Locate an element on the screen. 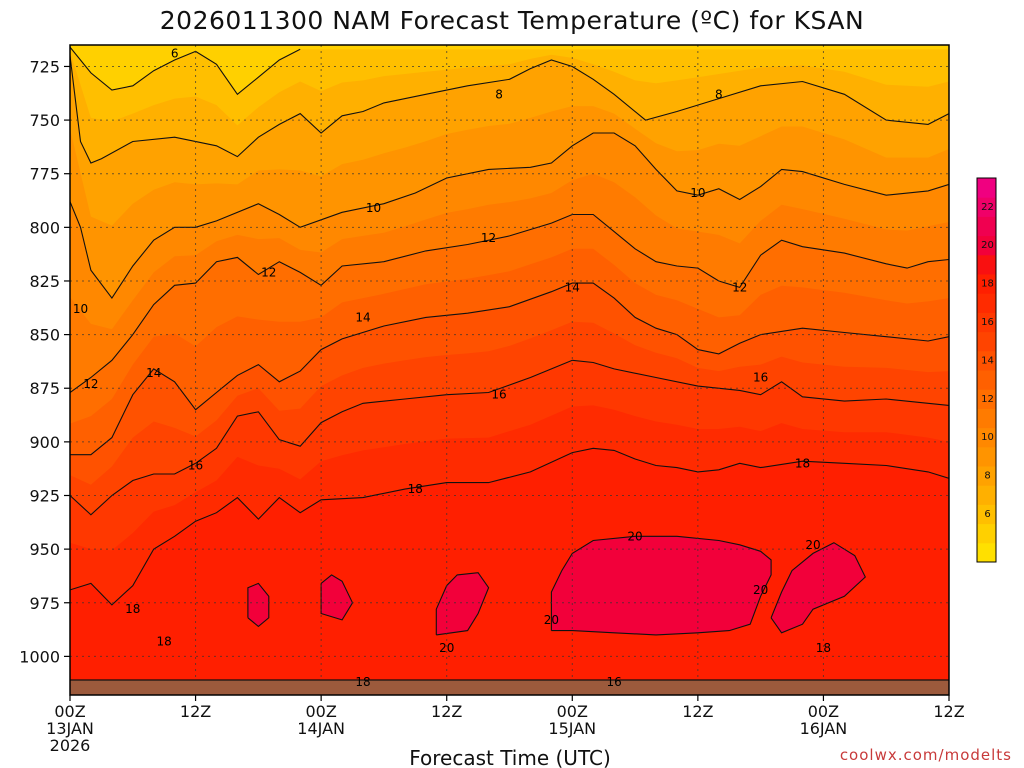 The image size is (1024, 768). surface-ground is located at coordinates (509, 687).